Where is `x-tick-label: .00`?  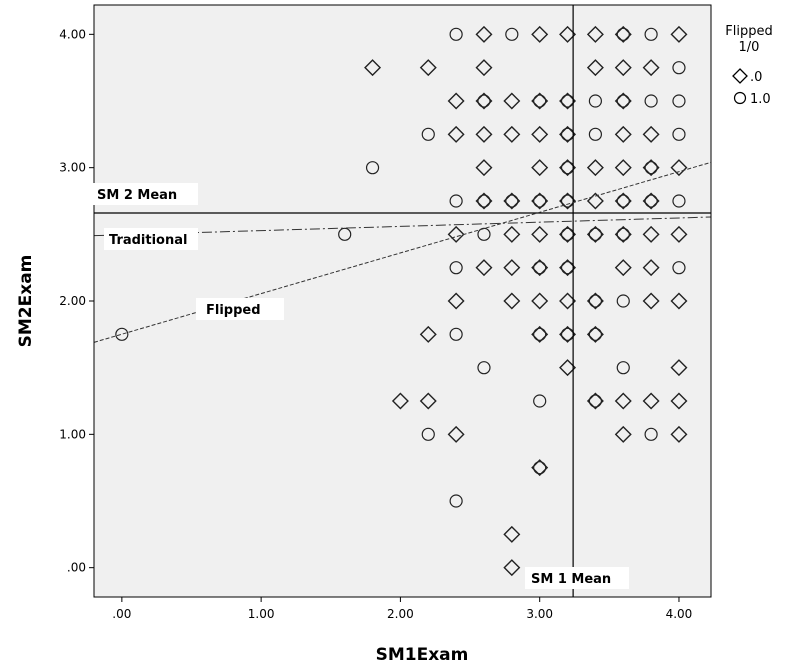
x-tick-label: .00 is located at coordinates (121, 614).